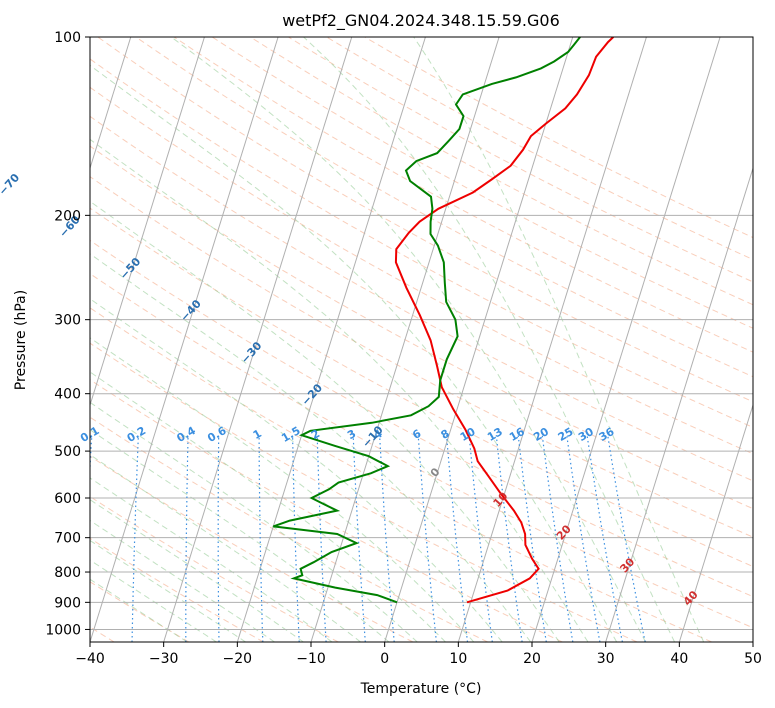  Describe the element at coordinates (67, 539) in the screenshot. I see `y-tick-label: 700` at that location.